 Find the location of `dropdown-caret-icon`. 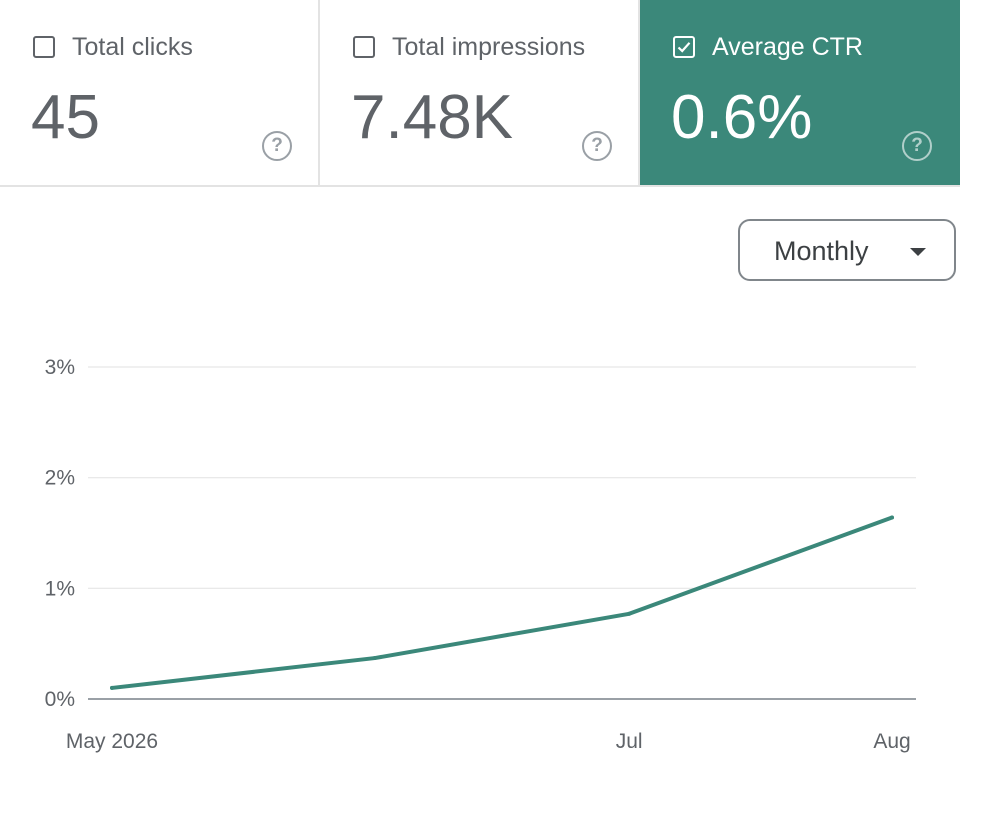

dropdown-caret-icon is located at coordinates (918, 252).